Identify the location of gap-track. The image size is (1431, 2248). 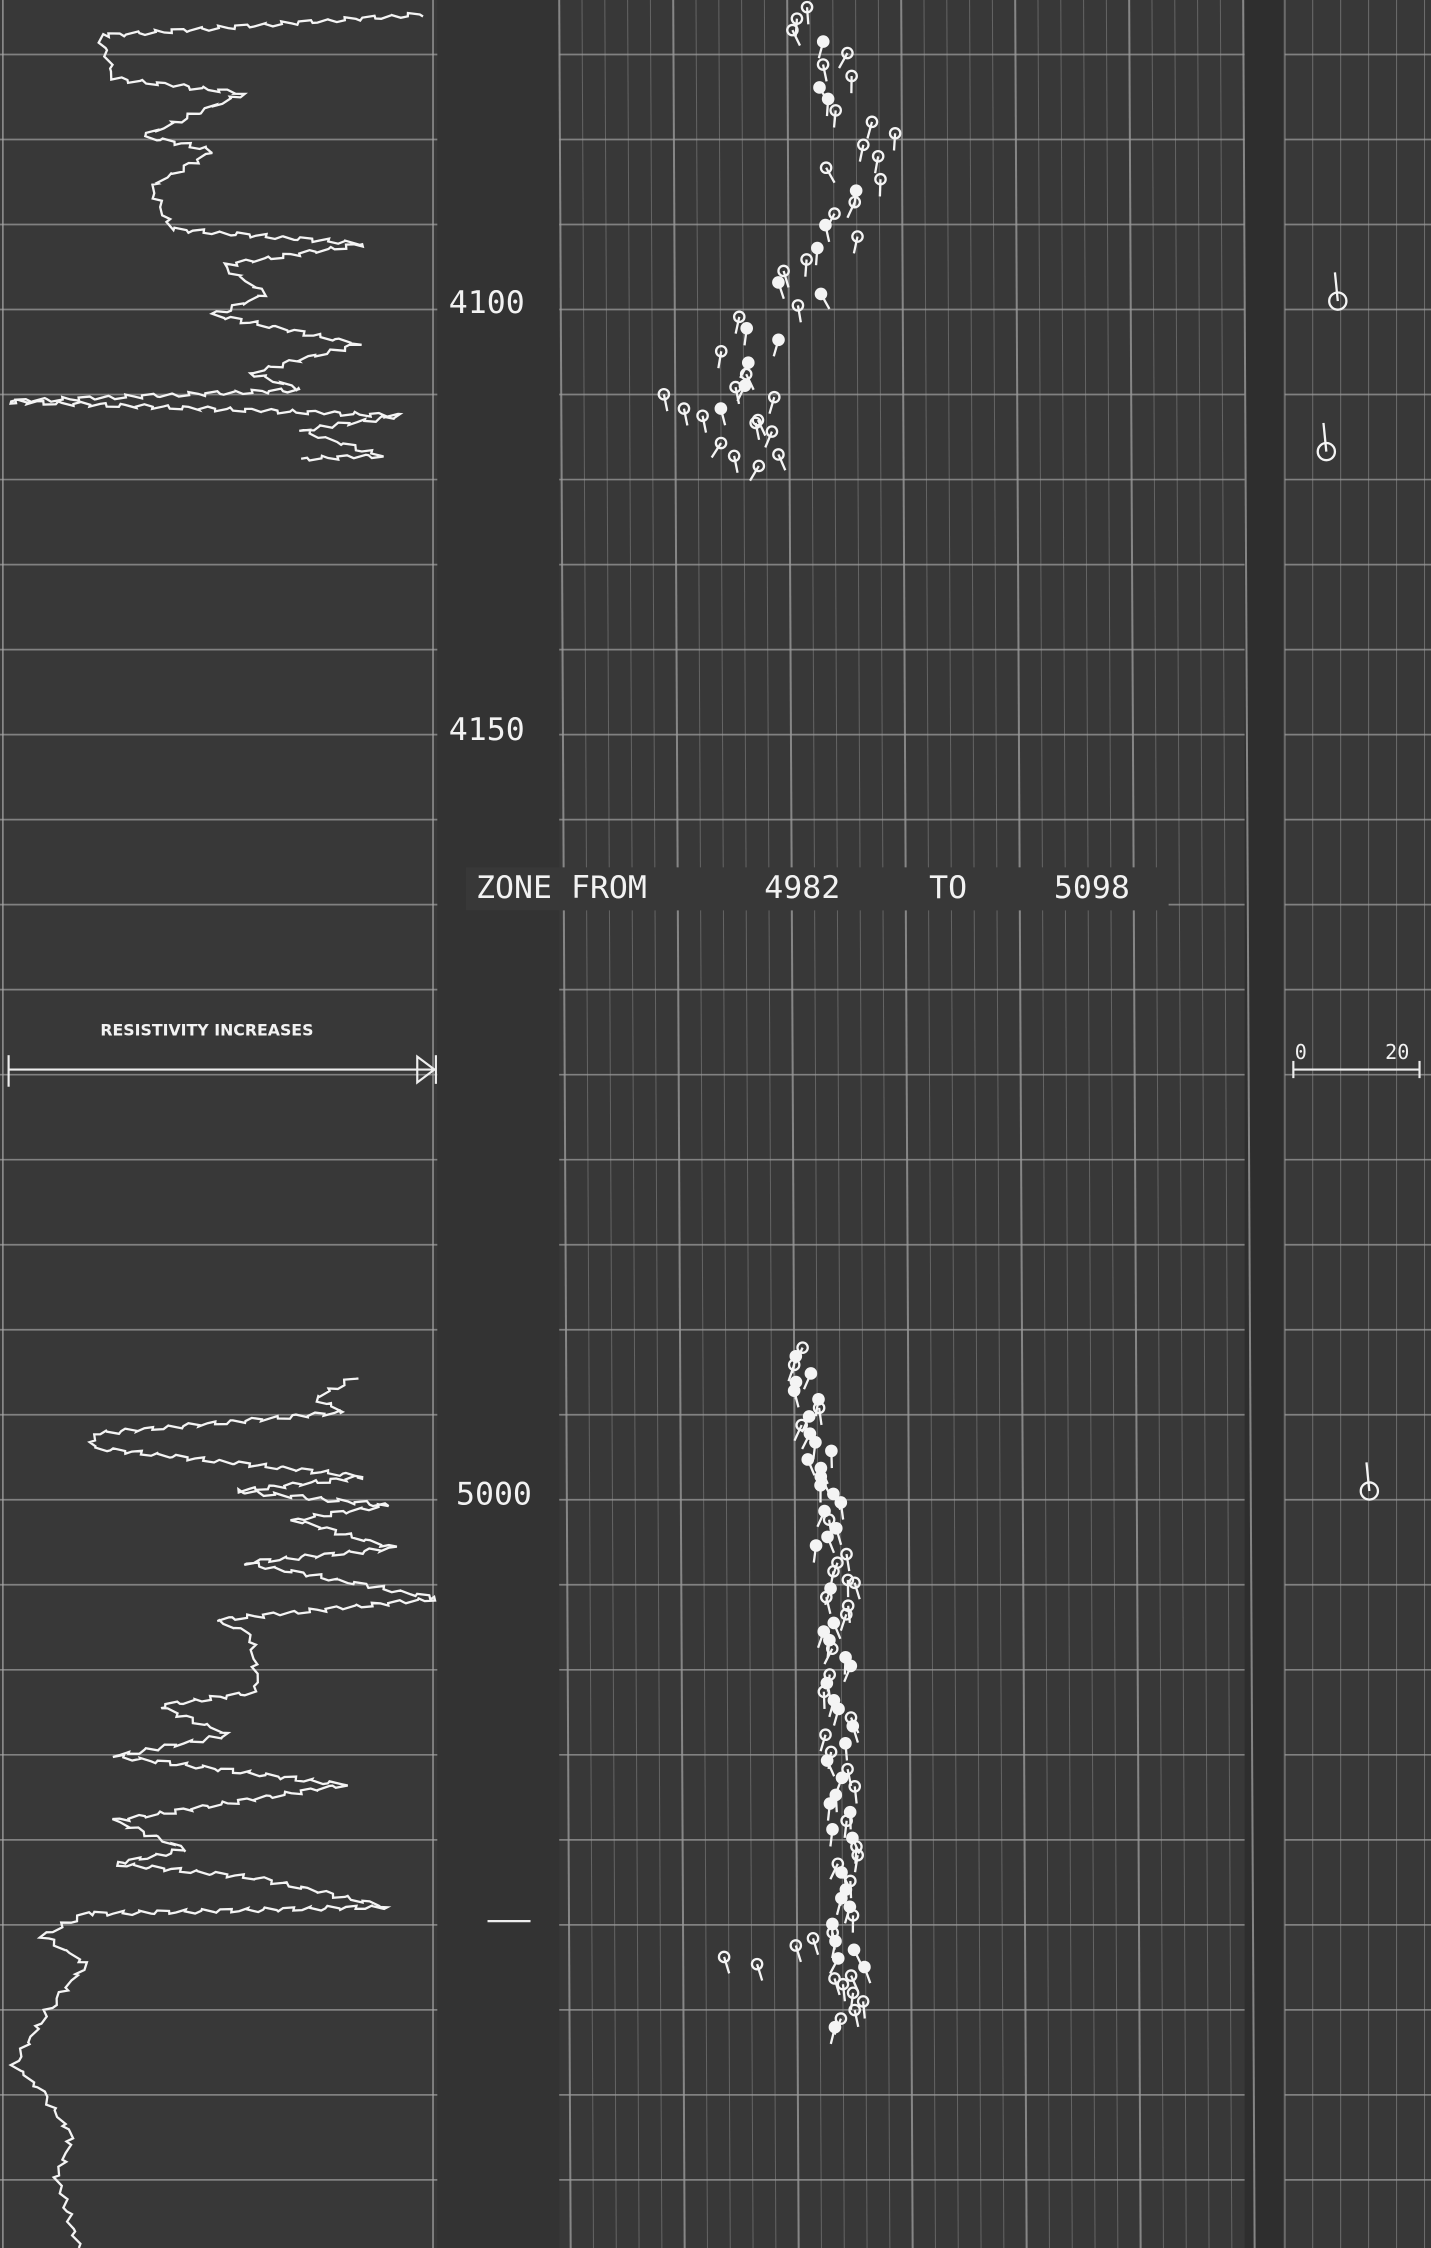
(1264, 1124).